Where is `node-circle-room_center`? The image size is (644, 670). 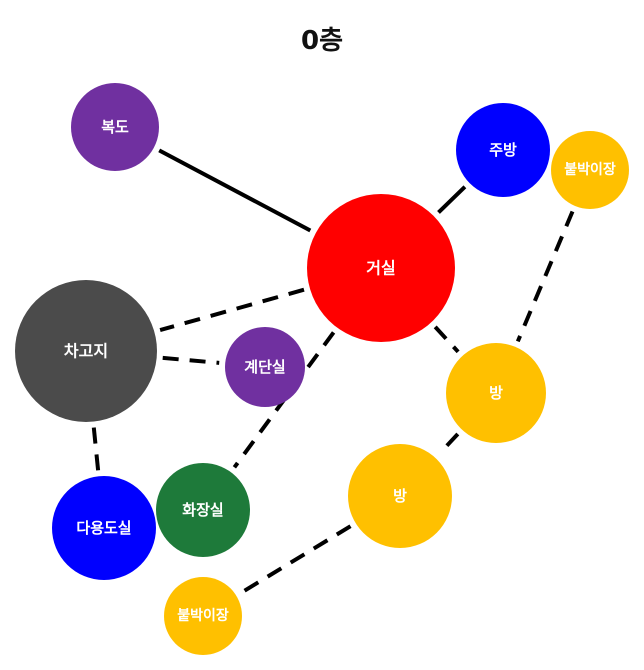
node-circle-room_center is located at coordinates (400, 496).